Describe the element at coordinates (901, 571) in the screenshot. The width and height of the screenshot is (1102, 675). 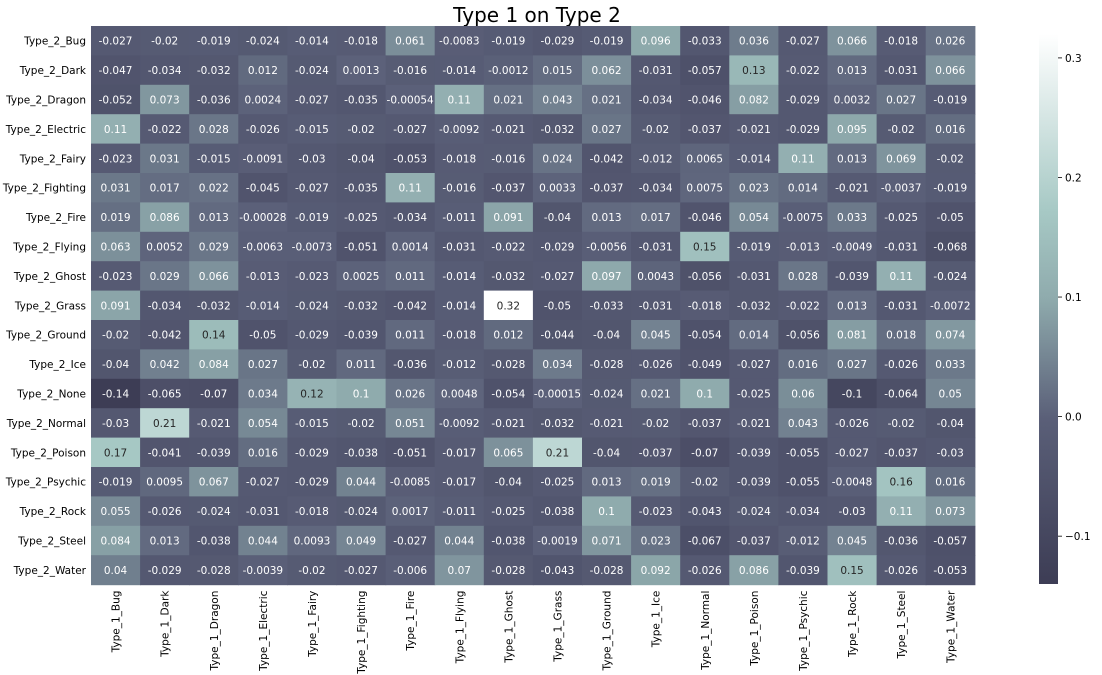
I see `cell-value-label: -0.026` at that location.